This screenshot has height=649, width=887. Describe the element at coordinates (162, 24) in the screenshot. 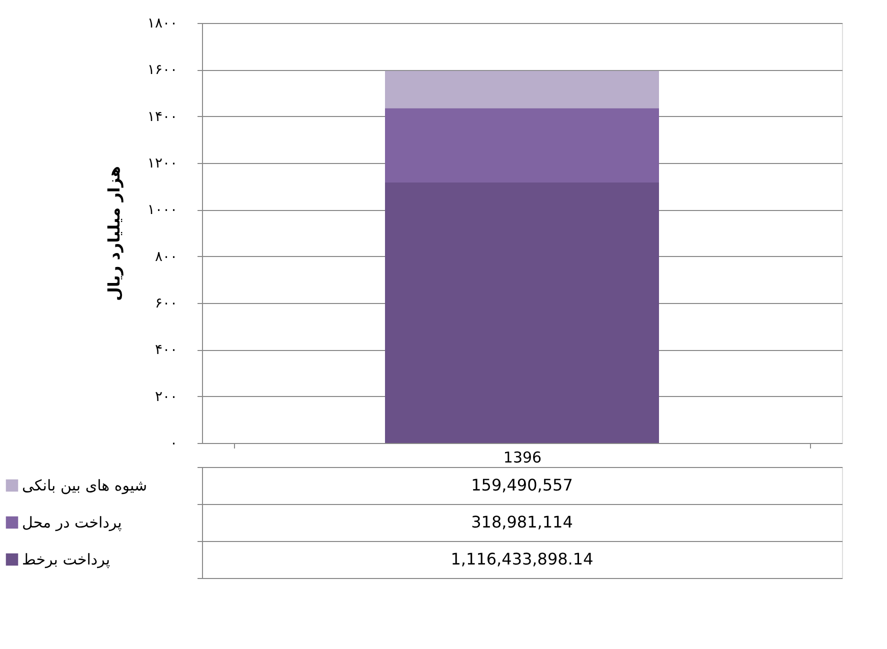

I see `y-tick-label: ۱۸۰۰` at that location.